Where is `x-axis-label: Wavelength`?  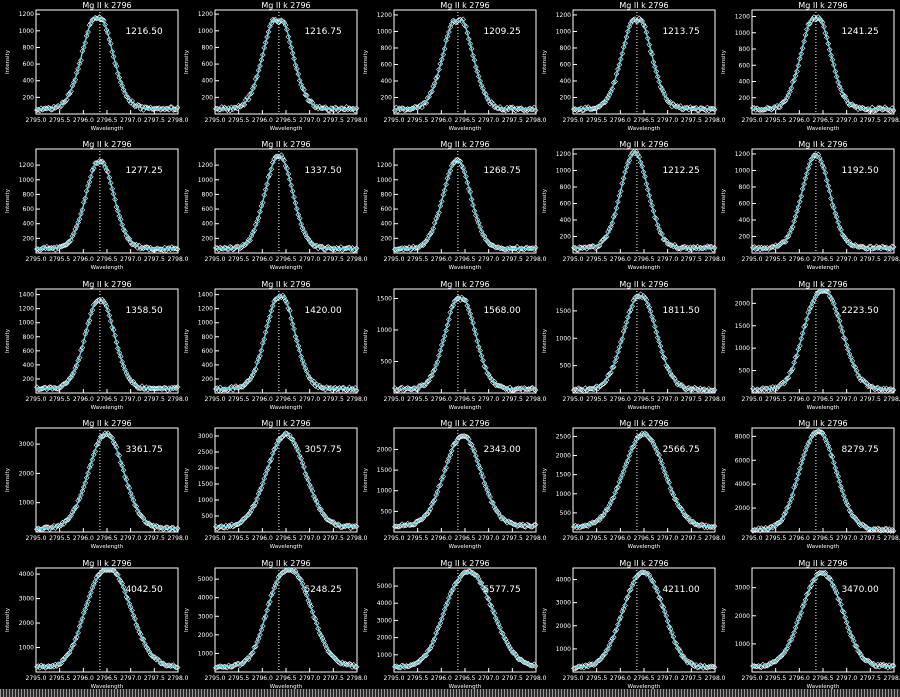 x-axis-label: Wavelength is located at coordinates (286, 547).